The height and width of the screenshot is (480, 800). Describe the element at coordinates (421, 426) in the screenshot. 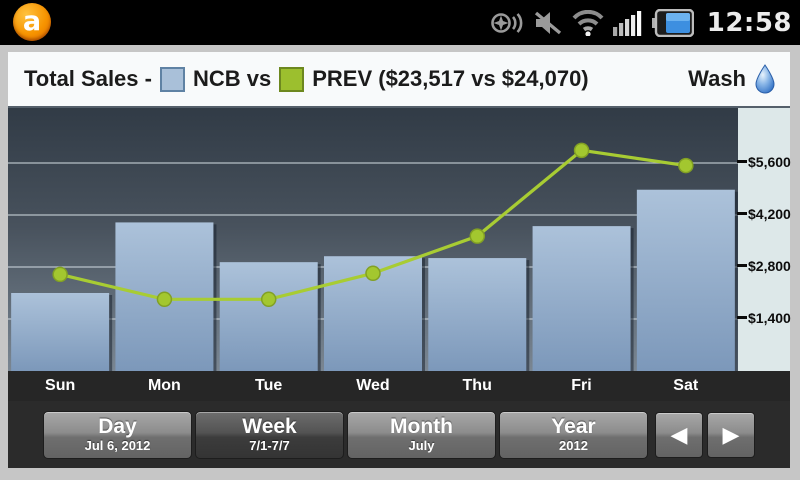

I see `month-button-label: Month` at that location.